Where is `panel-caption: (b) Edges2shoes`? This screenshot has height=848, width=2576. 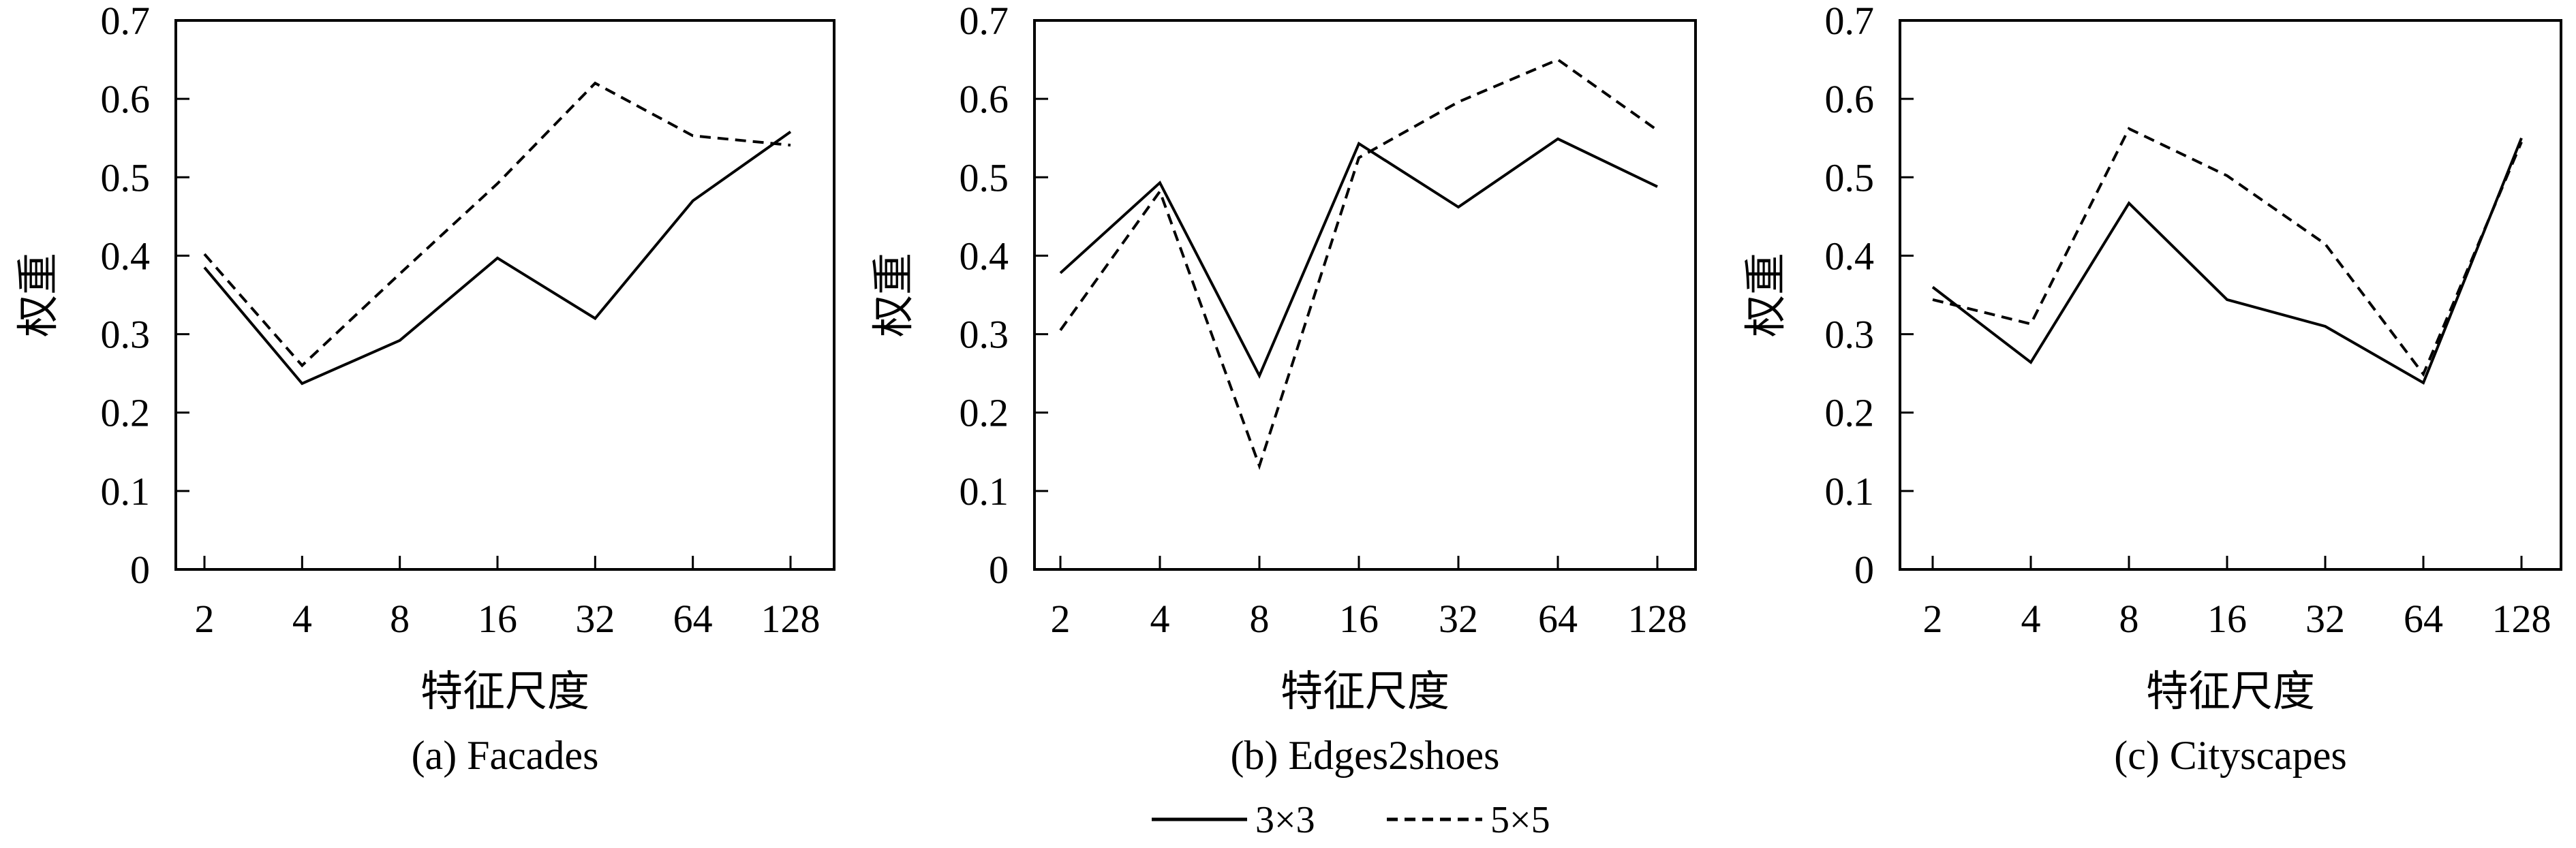
panel-caption: (b) Edges2shoes is located at coordinates (1365, 755).